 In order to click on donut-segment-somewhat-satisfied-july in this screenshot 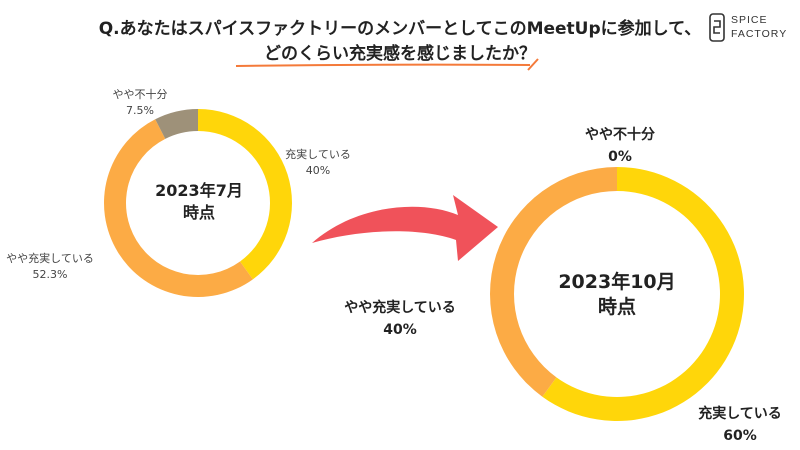, I will do `click(178, 208)`.